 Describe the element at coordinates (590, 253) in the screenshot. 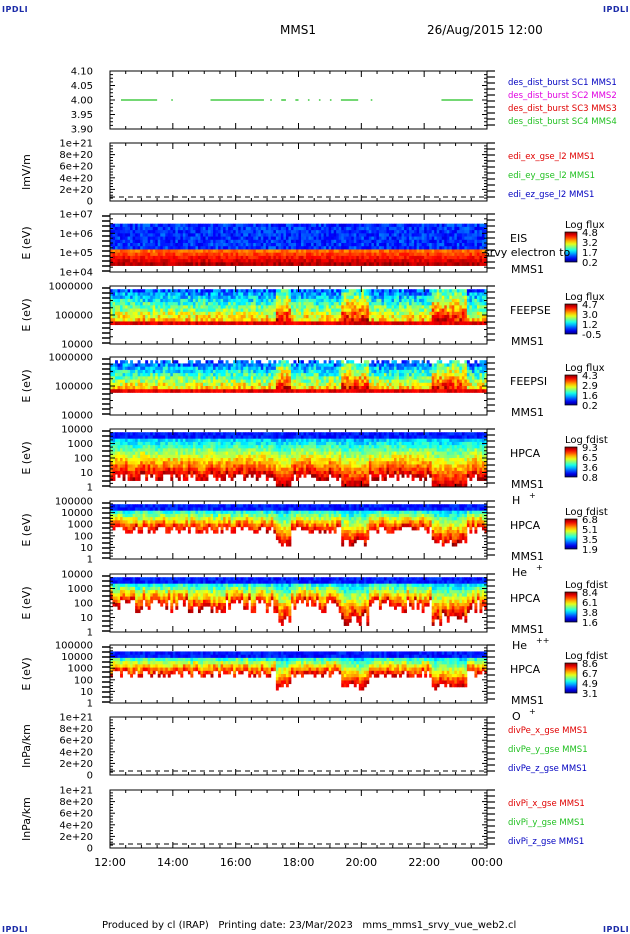

I see `panel3-cb-tick-2: 1.7` at that location.